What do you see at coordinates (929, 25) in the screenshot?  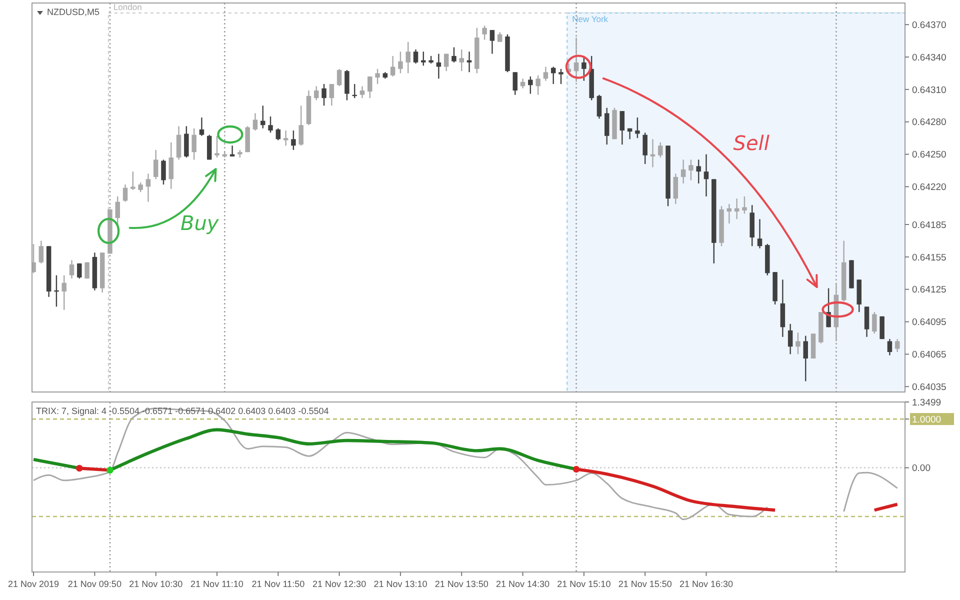 I see `y-tick-label: 0.64370` at bounding box center [929, 25].